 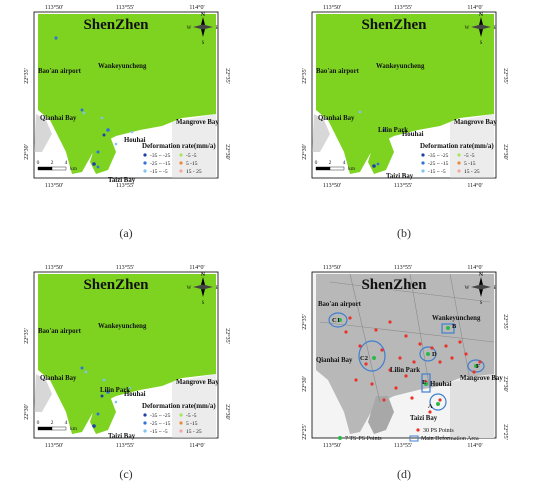 What do you see at coordinates (474, 445) in the screenshot?
I see `tick-bottom: 114°0'` at bounding box center [474, 445].